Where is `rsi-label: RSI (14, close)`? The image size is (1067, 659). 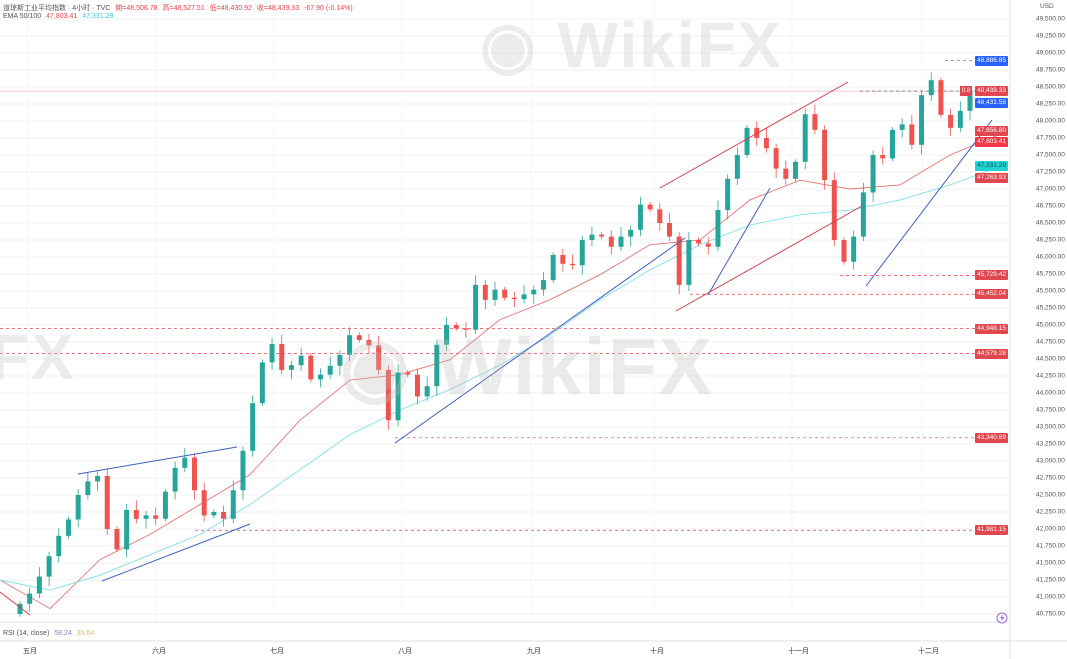
rsi-label: RSI (14, close) is located at coordinates (26, 633).